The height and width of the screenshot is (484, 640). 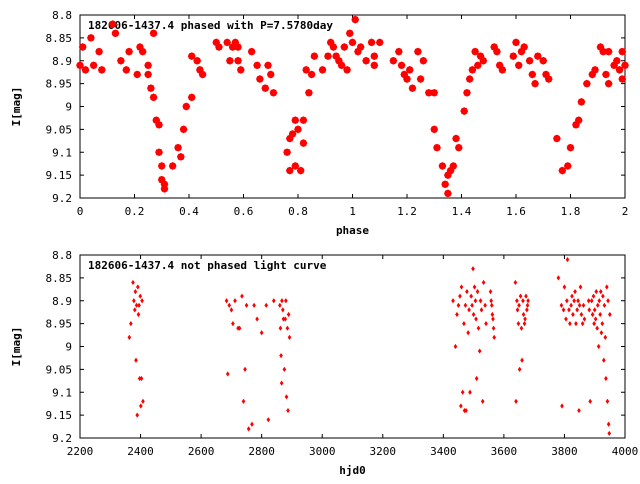 What do you see at coordinates (504, 451) in the screenshot?
I see `x-tick-label: 3600` at bounding box center [504, 451].